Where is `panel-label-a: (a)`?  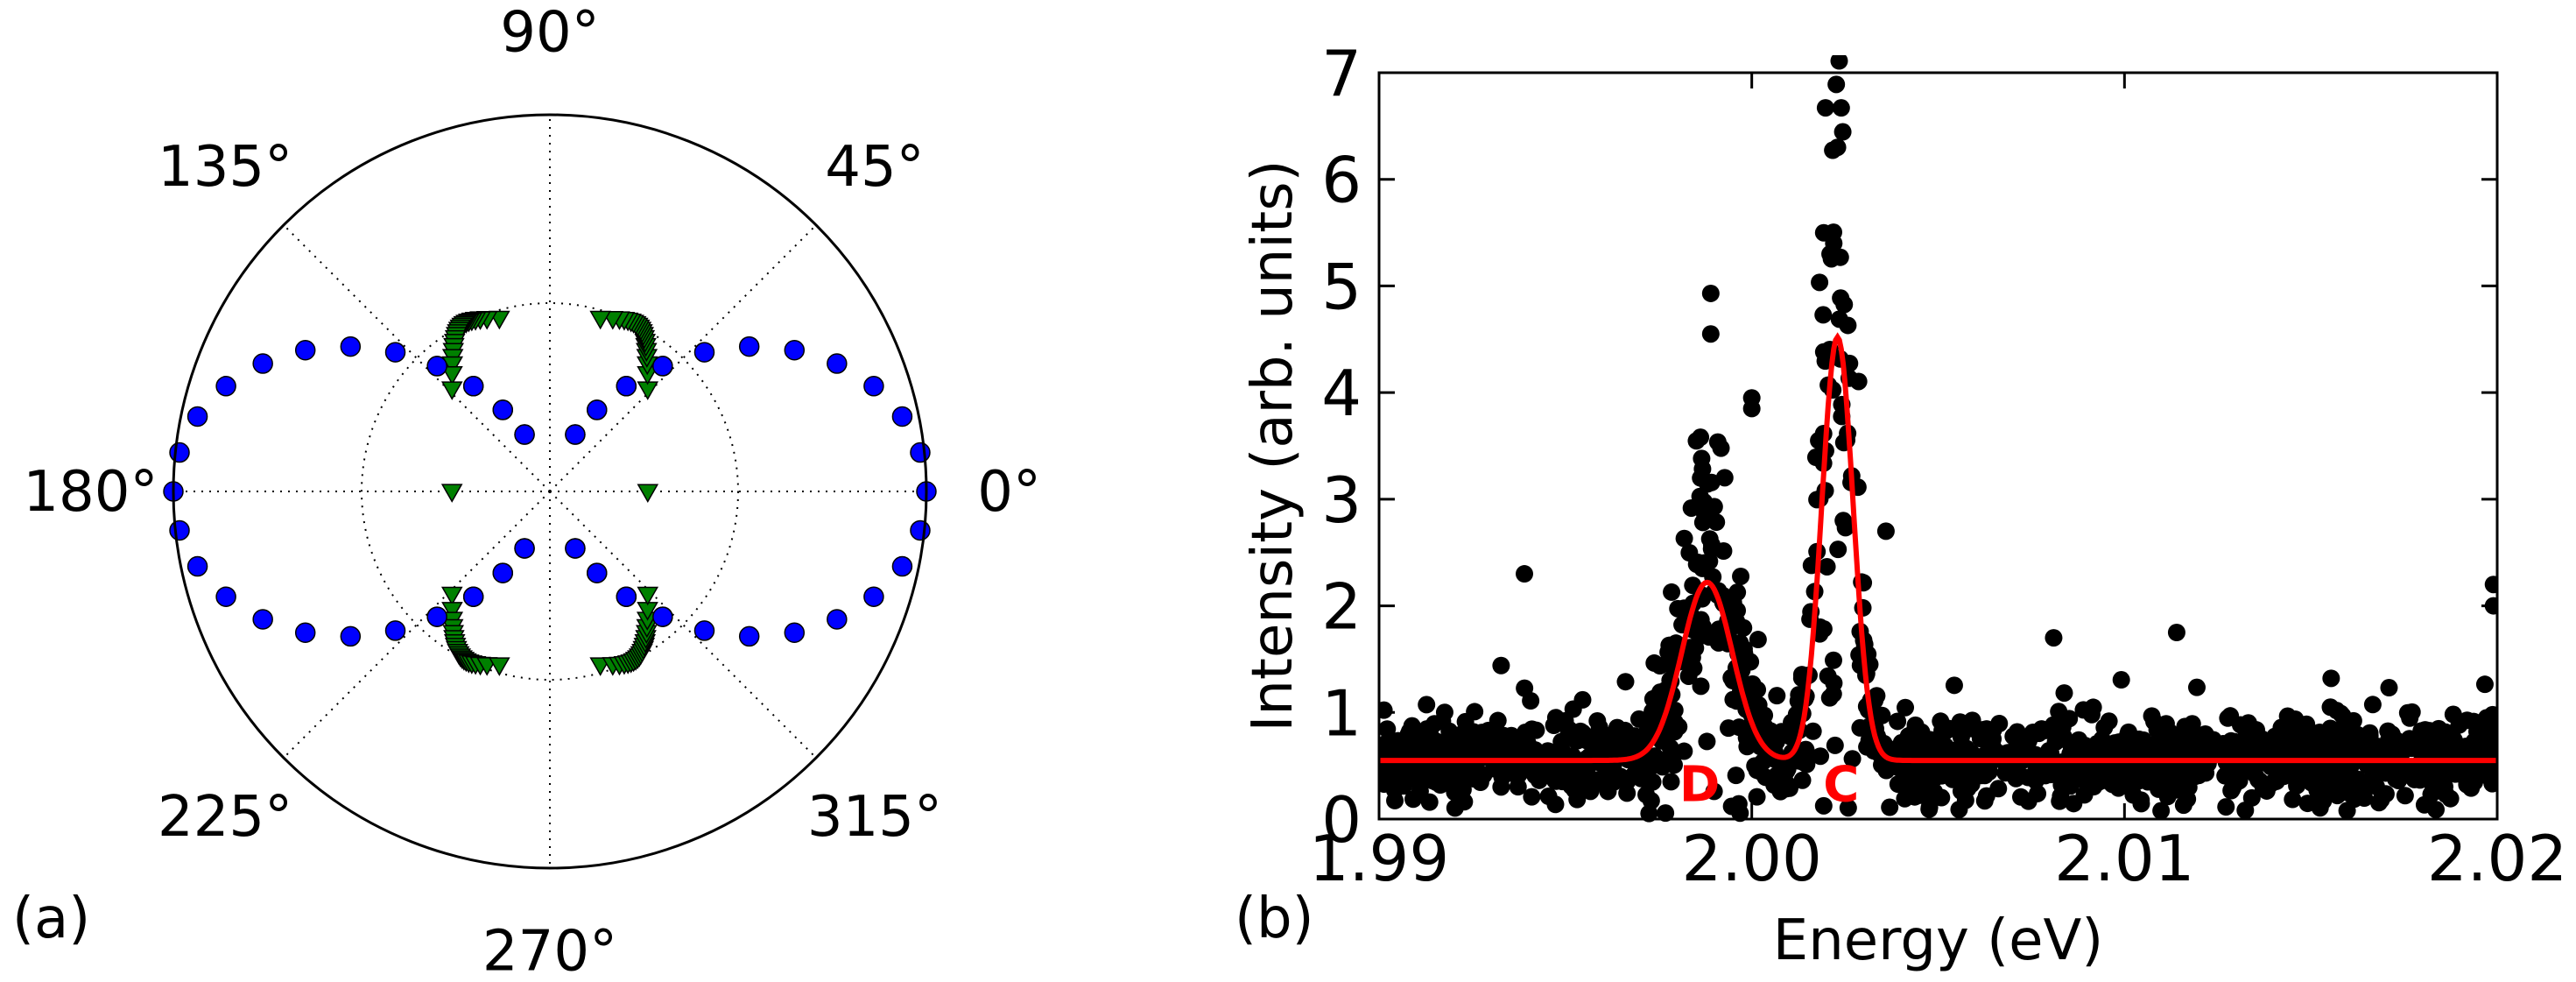
panel-label-a: (a) is located at coordinates (51, 919).